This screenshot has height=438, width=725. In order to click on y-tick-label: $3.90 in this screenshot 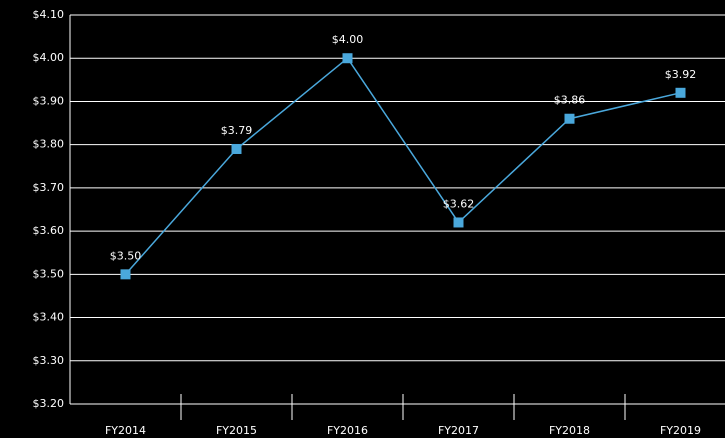, I will do `click(49, 100)`.